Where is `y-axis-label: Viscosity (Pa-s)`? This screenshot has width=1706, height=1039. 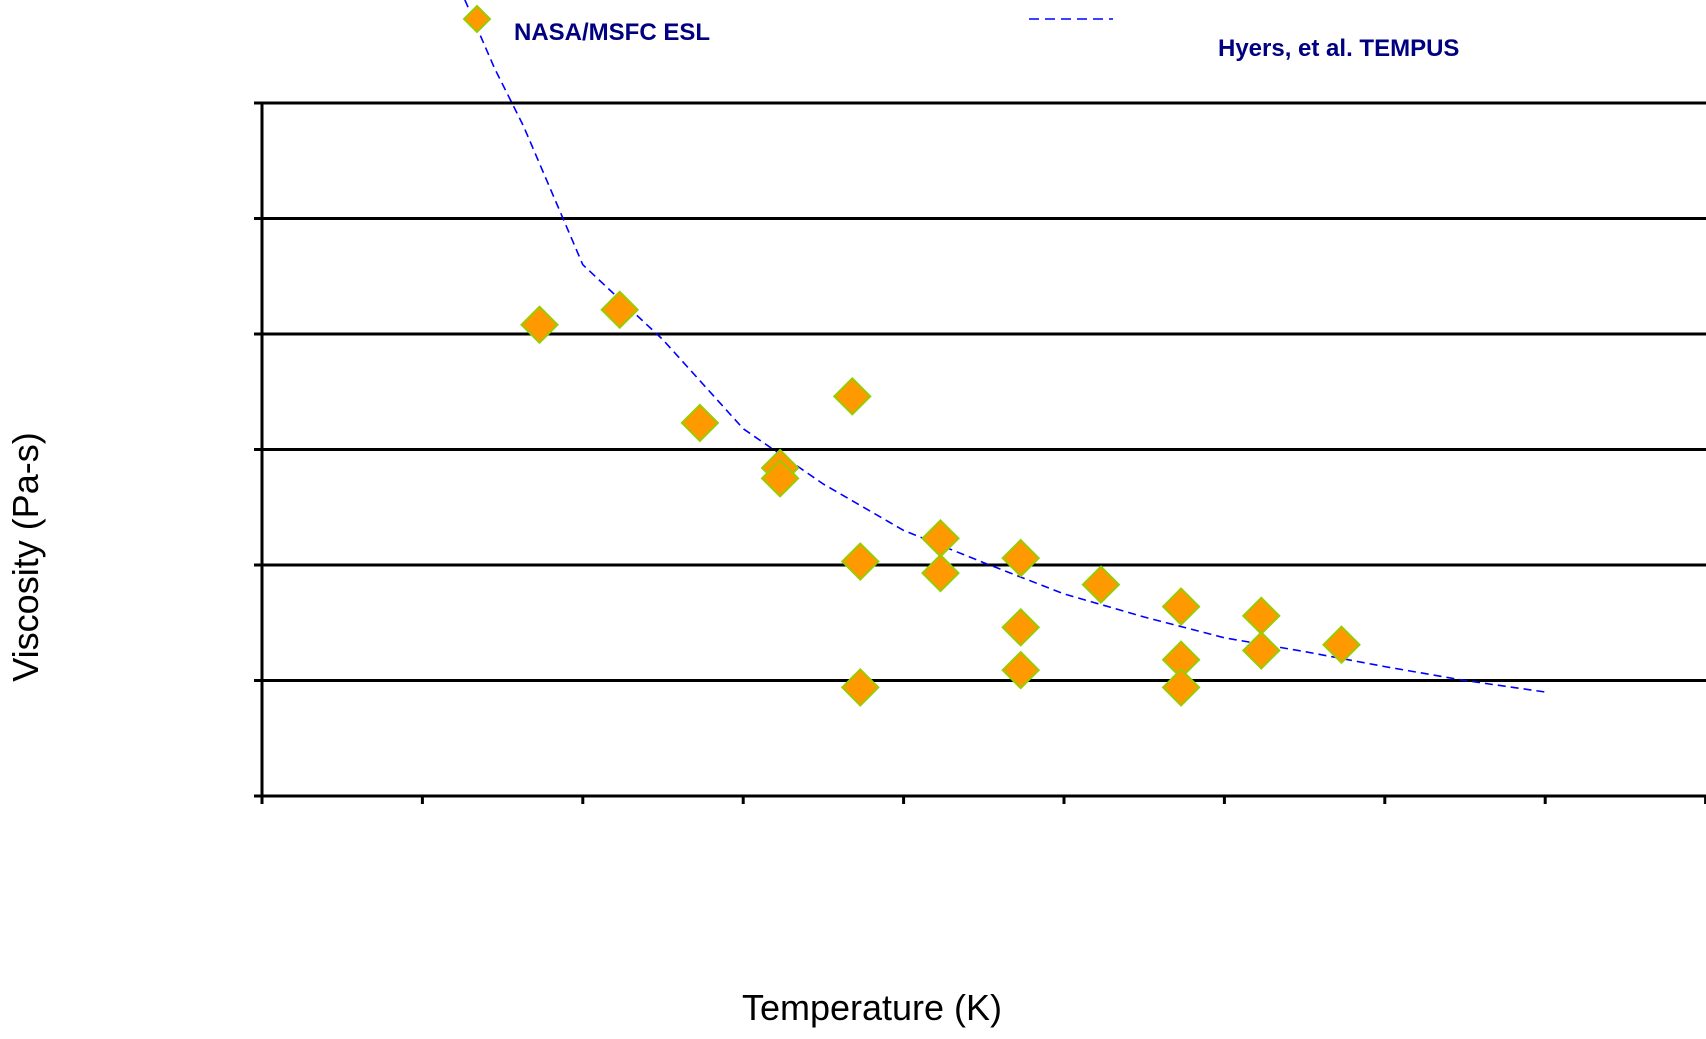 y-axis-label: Viscosity (Pa-s) is located at coordinates (25, 556).